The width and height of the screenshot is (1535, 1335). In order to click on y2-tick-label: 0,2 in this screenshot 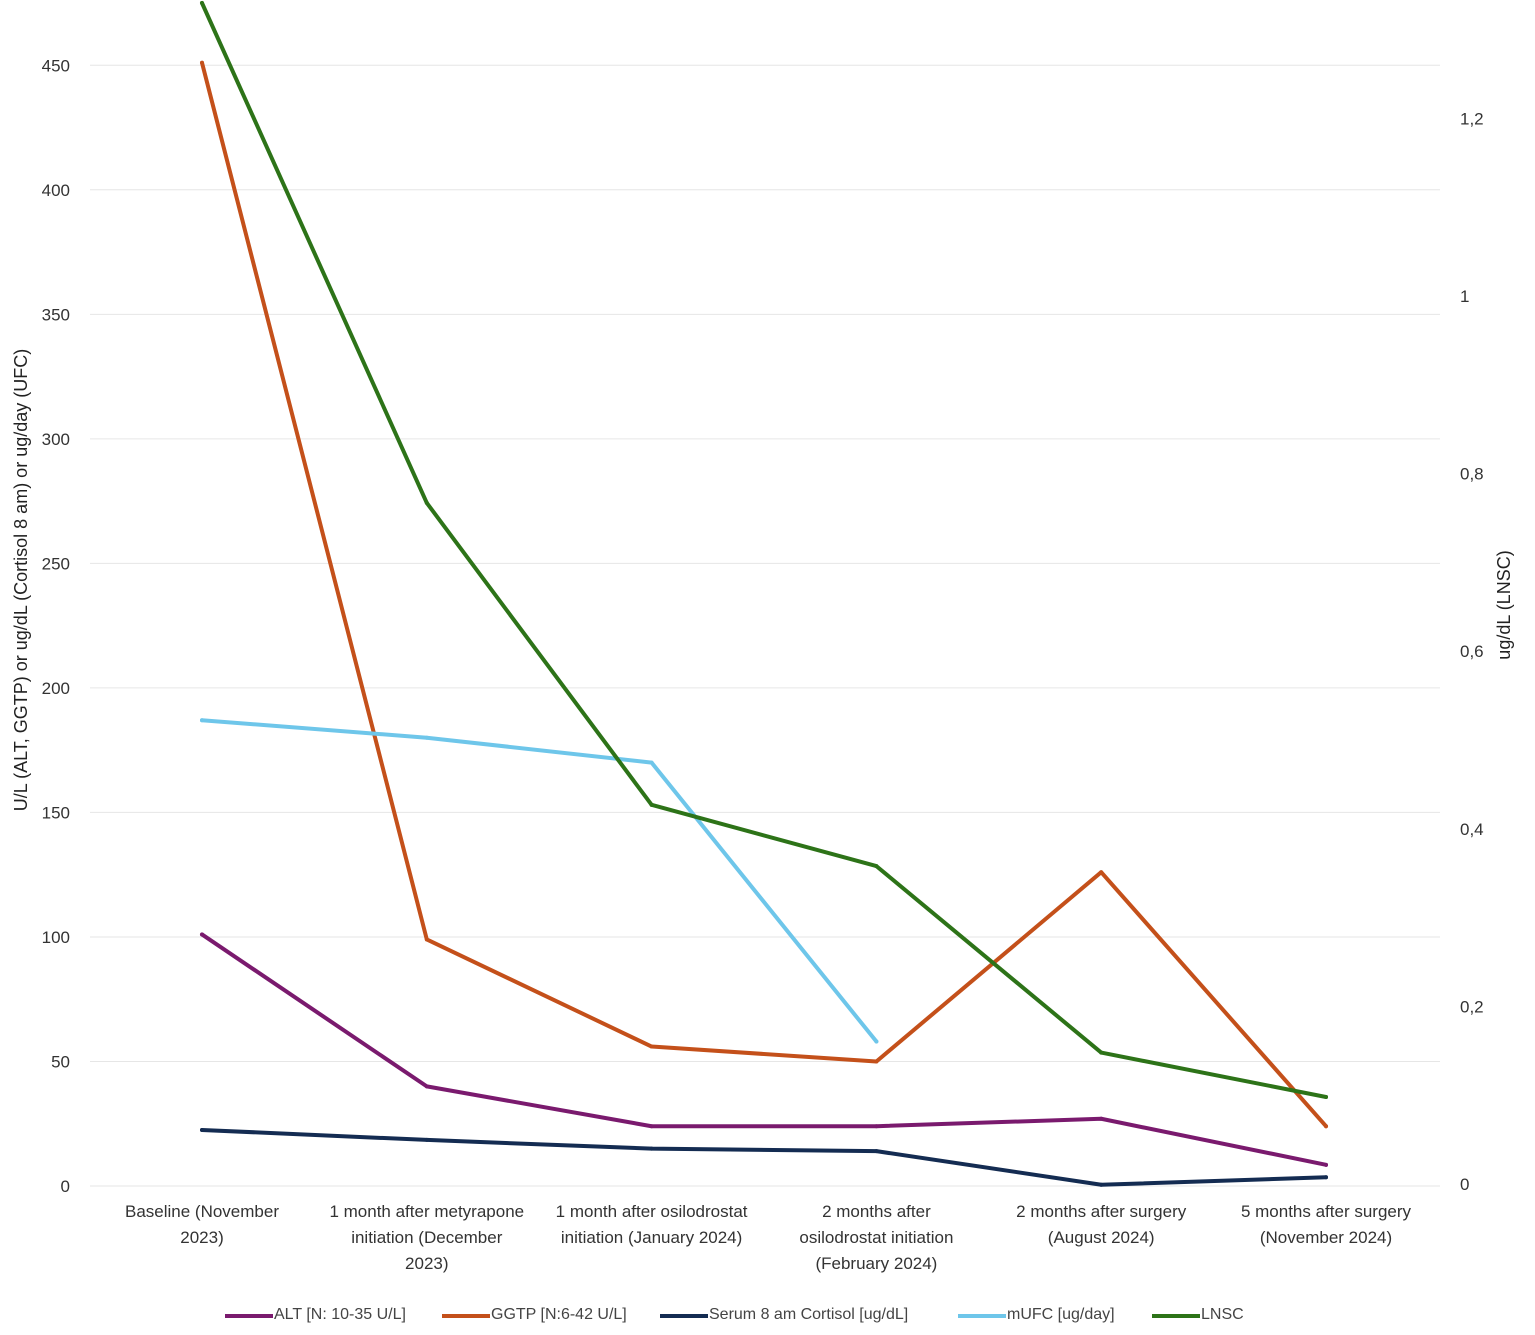, I will do `click(1472, 1006)`.